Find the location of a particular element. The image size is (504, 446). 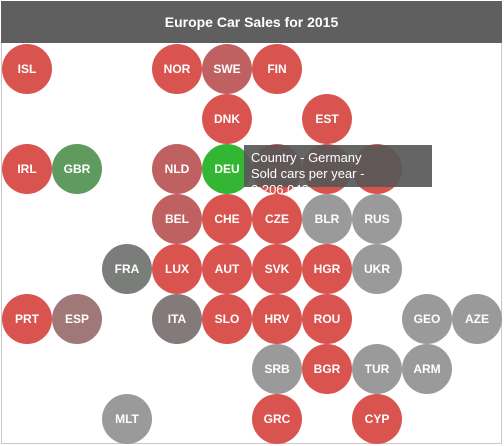

tile-label: NOR is located at coordinates (177, 69).